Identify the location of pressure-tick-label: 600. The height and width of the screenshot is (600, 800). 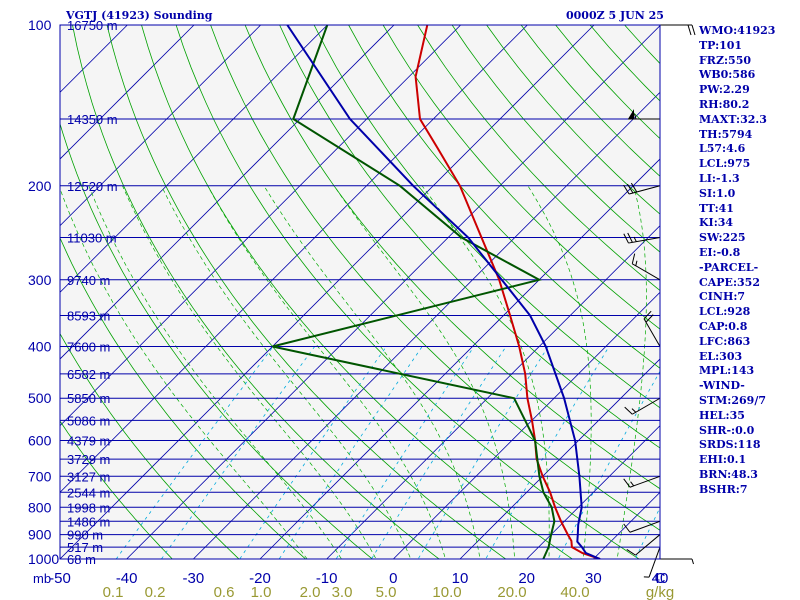
(40, 441).